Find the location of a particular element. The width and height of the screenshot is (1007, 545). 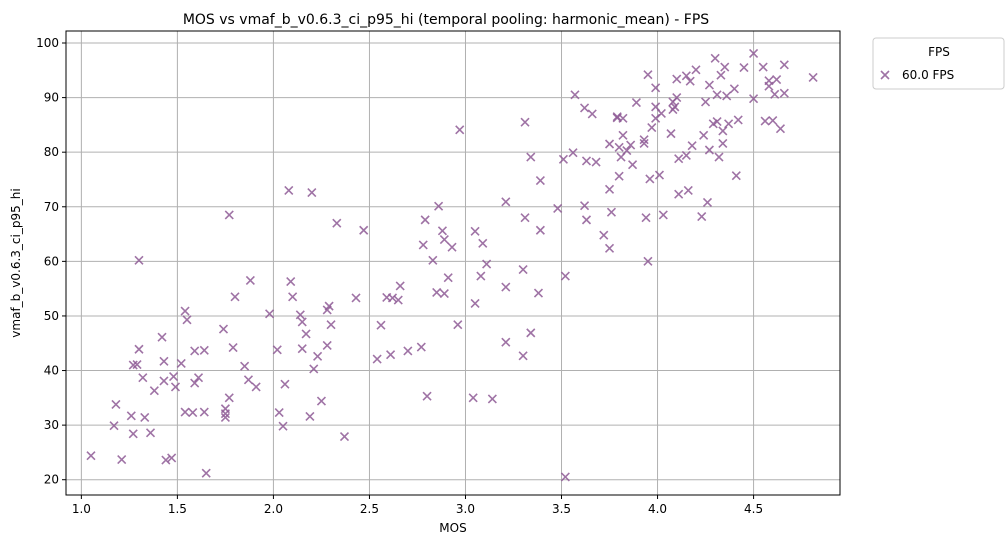

y-tick-label: 50 is located at coordinates (51, 316).